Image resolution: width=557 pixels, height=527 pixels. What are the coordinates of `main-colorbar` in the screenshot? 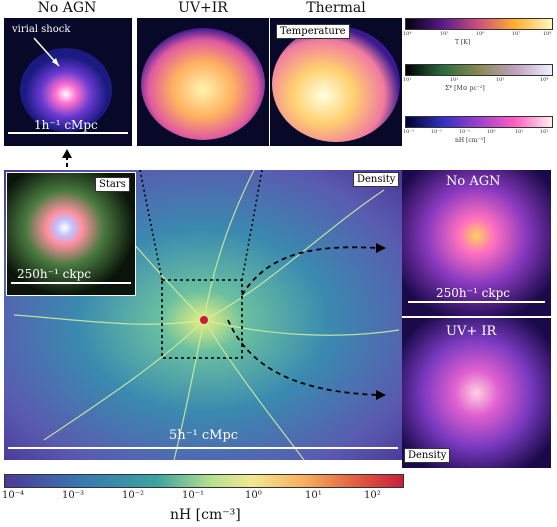 It's located at (204, 481).